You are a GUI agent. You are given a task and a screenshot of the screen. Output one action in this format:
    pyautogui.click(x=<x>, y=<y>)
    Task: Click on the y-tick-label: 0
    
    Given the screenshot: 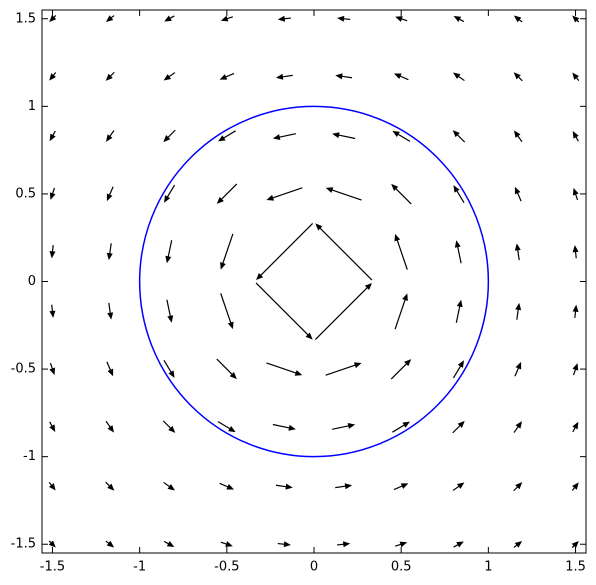 What is the action you would take?
    pyautogui.click(x=32, y=281)
    